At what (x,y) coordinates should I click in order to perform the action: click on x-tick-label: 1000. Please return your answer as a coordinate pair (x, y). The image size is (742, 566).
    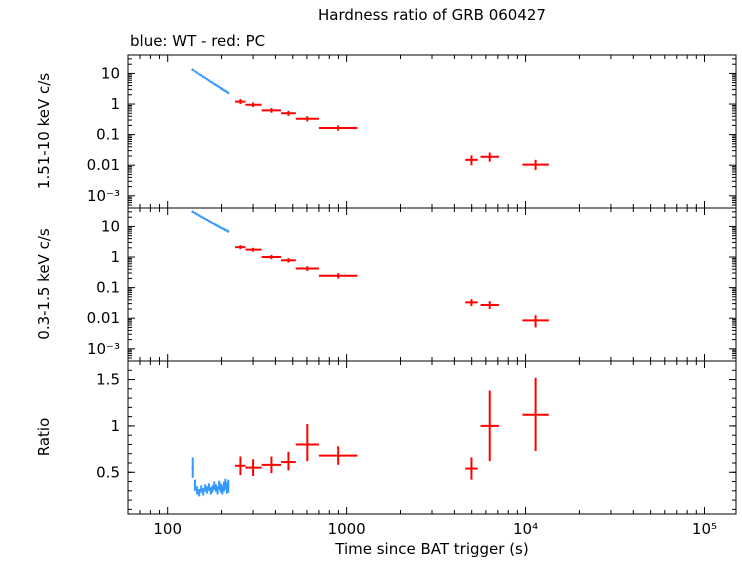
    Looking at the image, I should click on (347, 529).